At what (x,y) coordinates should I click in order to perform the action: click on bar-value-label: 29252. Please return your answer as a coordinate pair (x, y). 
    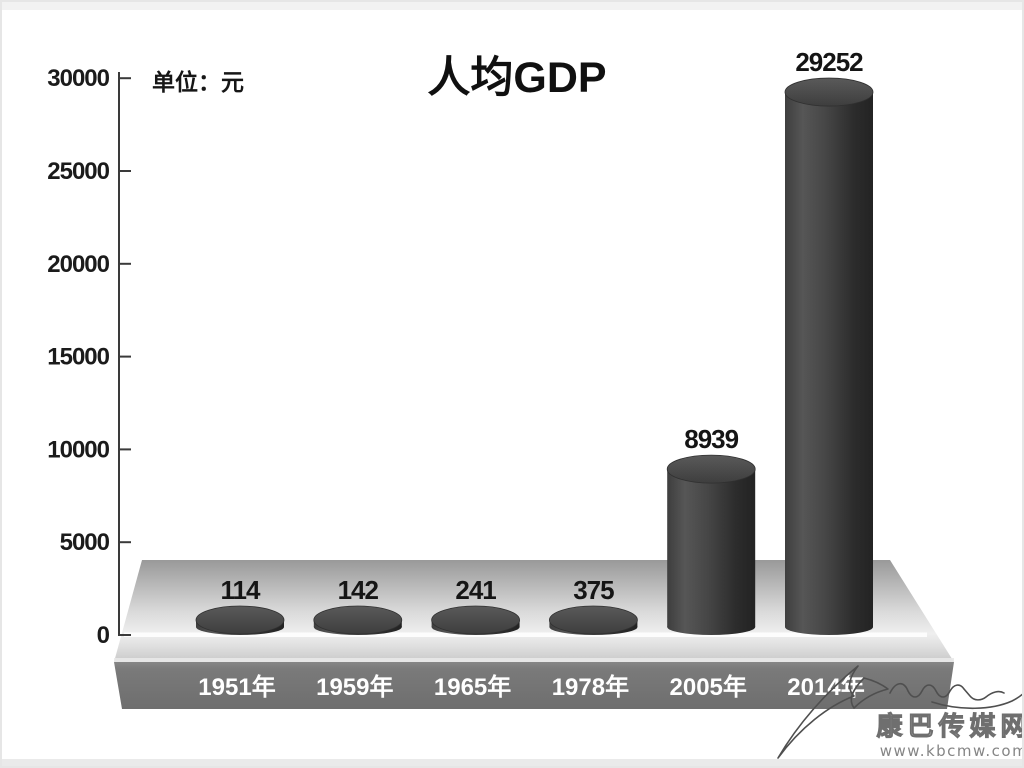
    Looking at the image, I should click on (829, 62).